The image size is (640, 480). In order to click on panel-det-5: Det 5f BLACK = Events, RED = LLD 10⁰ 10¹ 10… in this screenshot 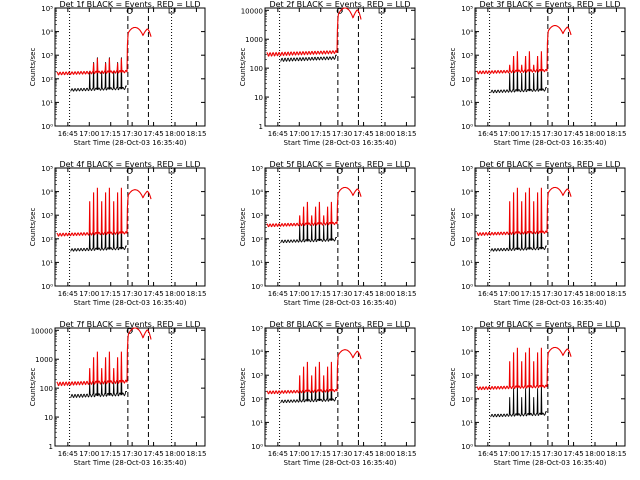, I will do `click(328, 233)`.